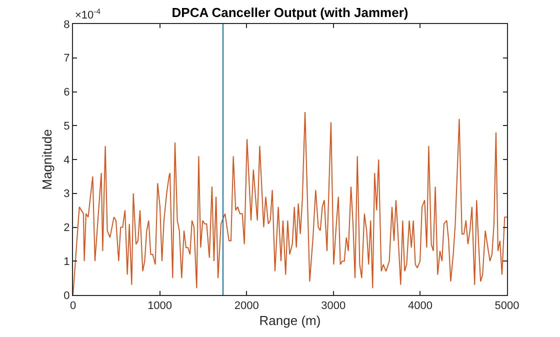 The width and height of the screenshot is (560, 337). What do you see at coordinates (420, 306) in the screenshot?
I see `x-tick-label: 4000` at bounding box center [420, 306].